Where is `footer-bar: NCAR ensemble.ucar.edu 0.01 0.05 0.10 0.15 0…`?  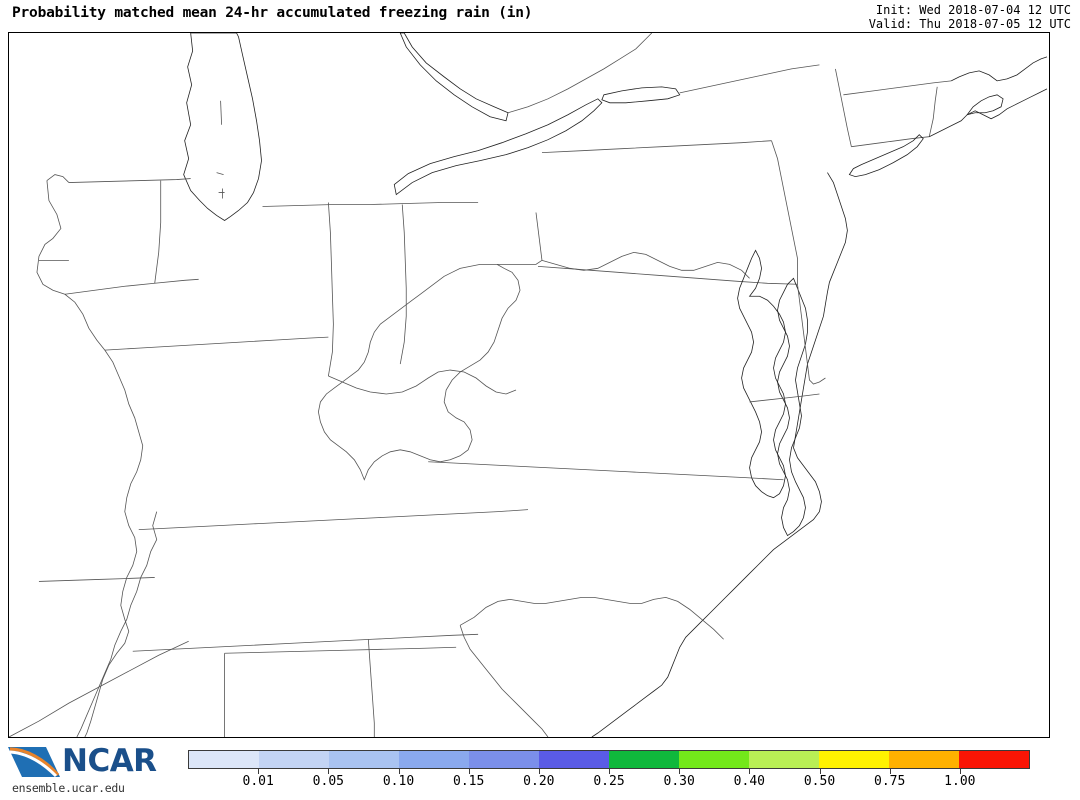 footer-bar: NCAR ensemble.ucar.edu 0.01 0.05 0.10 0.15 0… is located at coordinates (540, 770).